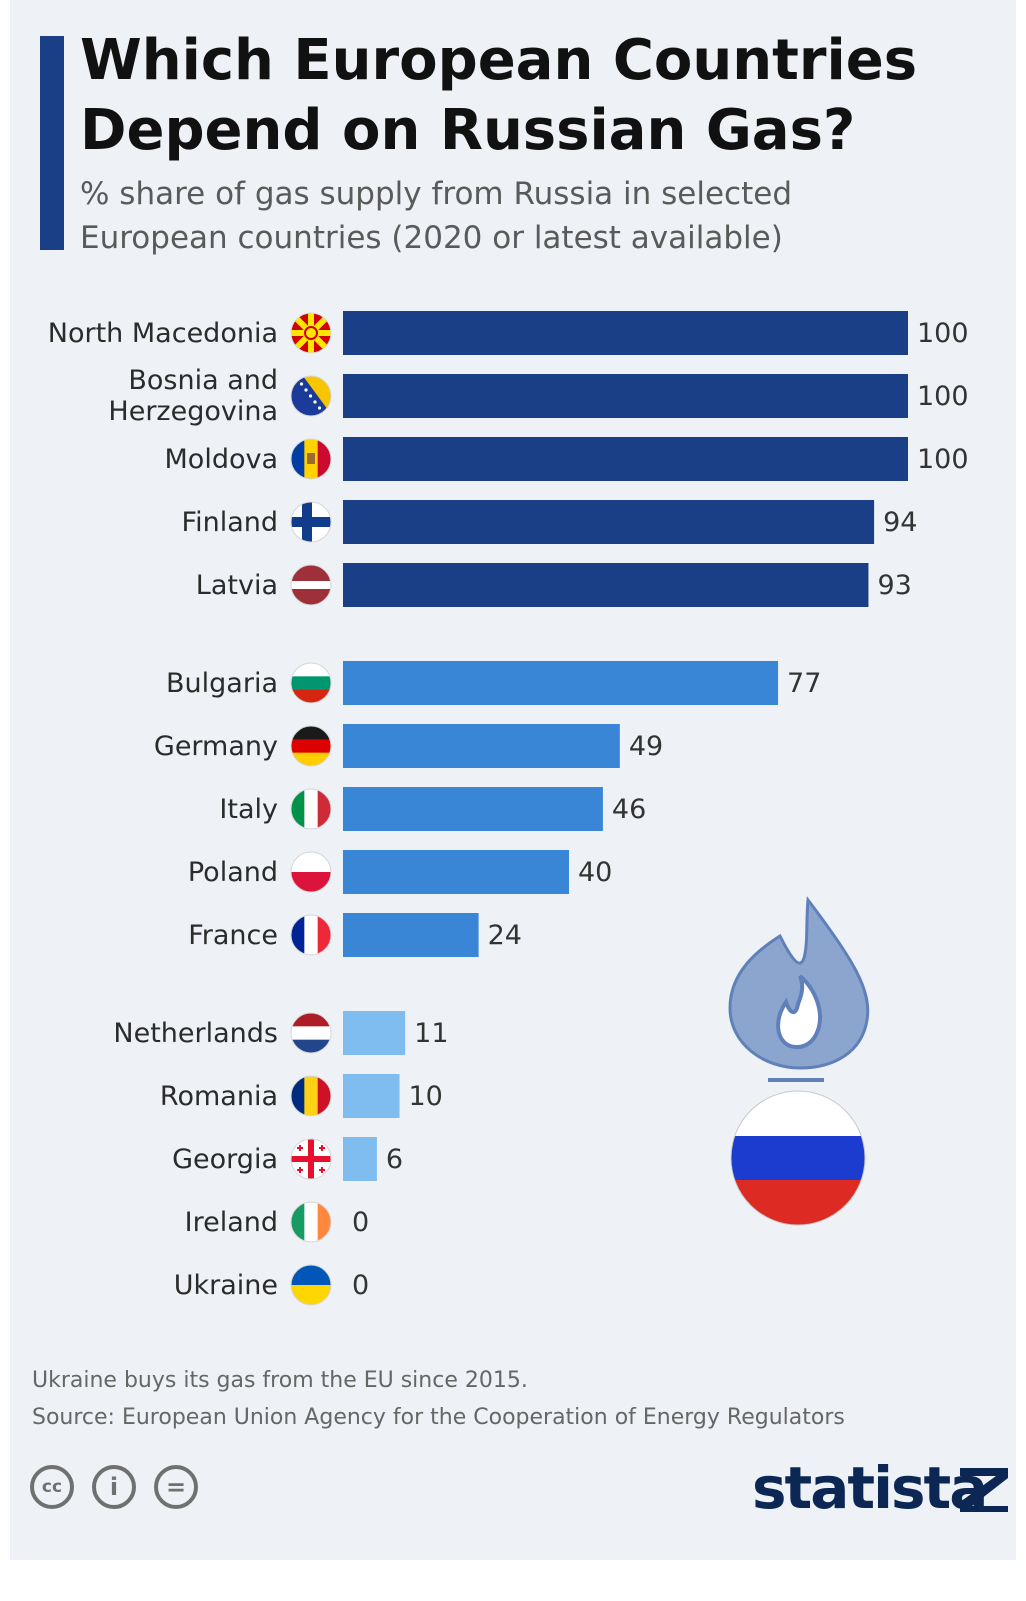  I want to click on flag-germany-icon, so click(311, 746).